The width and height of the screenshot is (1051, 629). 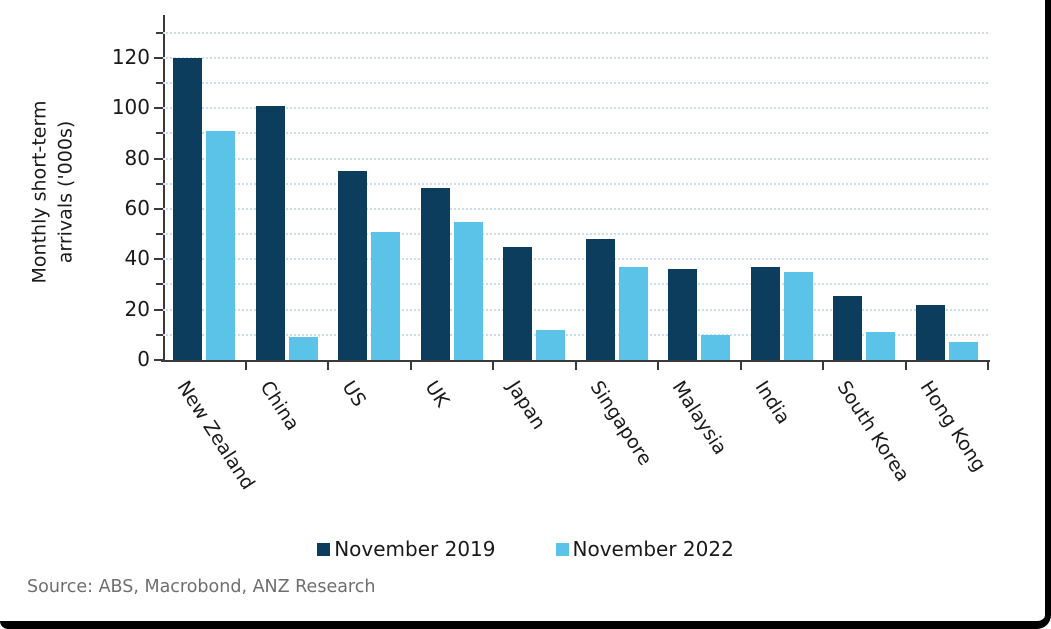 What do you see at coordinates (873, 431) in the screenshot?
I see `x-category-label: South Korea` at bounding box center [873, 431].